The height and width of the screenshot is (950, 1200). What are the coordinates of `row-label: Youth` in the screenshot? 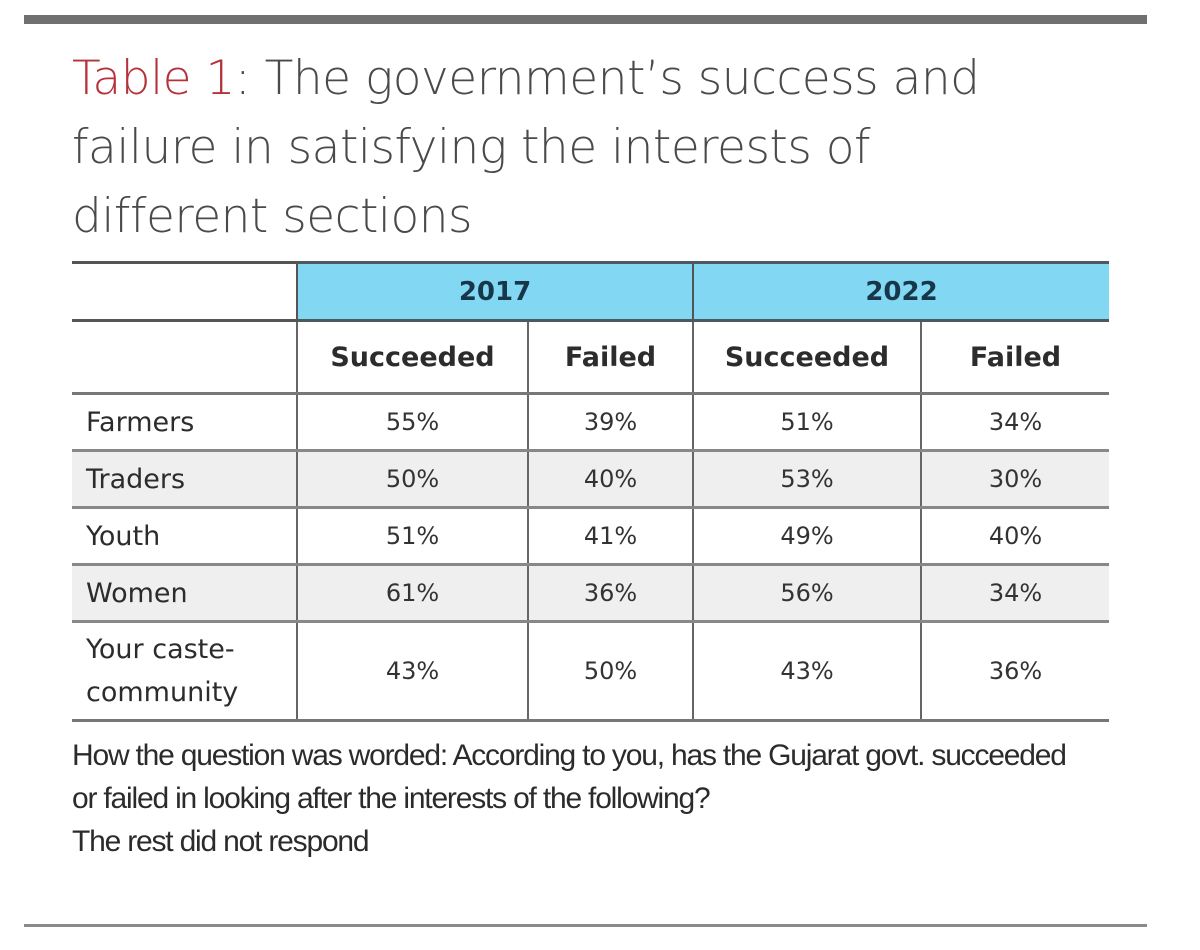 It's located at (184, 536).